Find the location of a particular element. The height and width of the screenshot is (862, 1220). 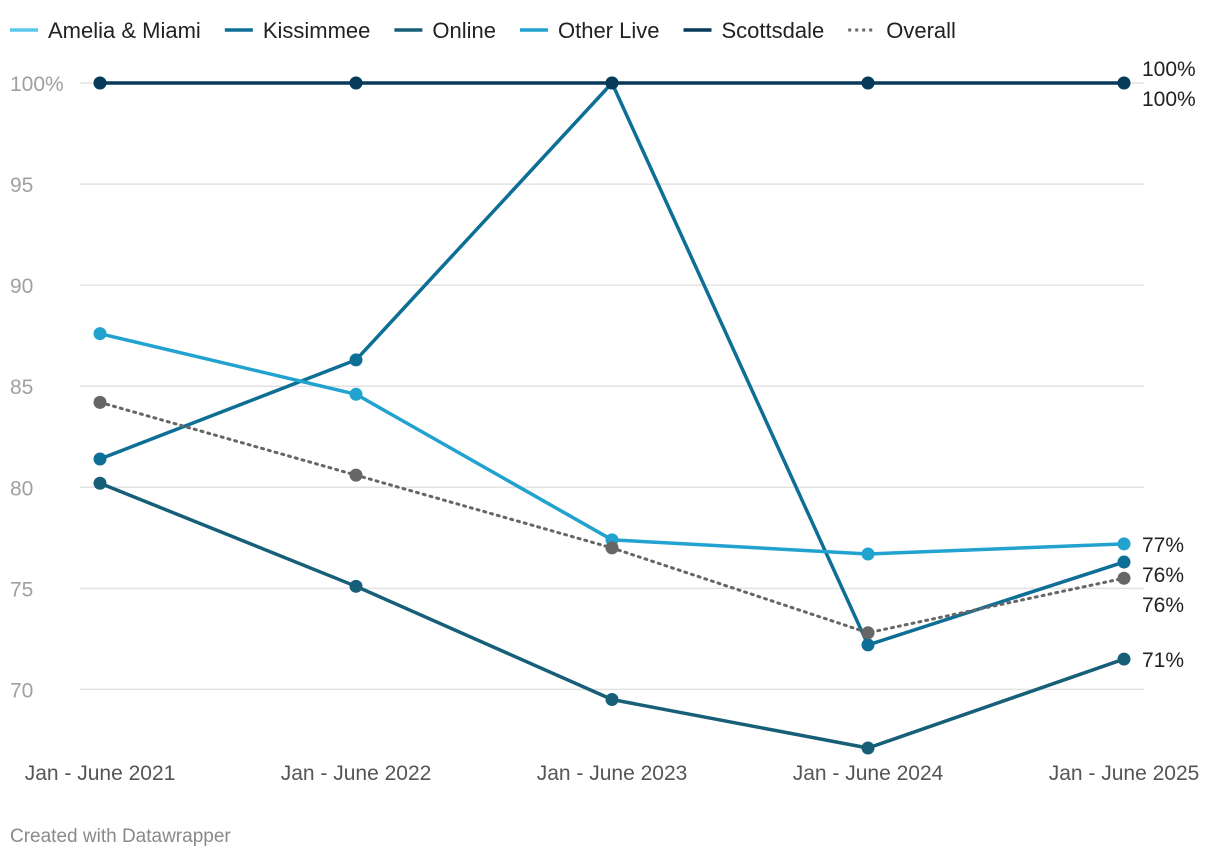

x-tick-label: Jan - June 2024 is located at coordinates (868, 773).